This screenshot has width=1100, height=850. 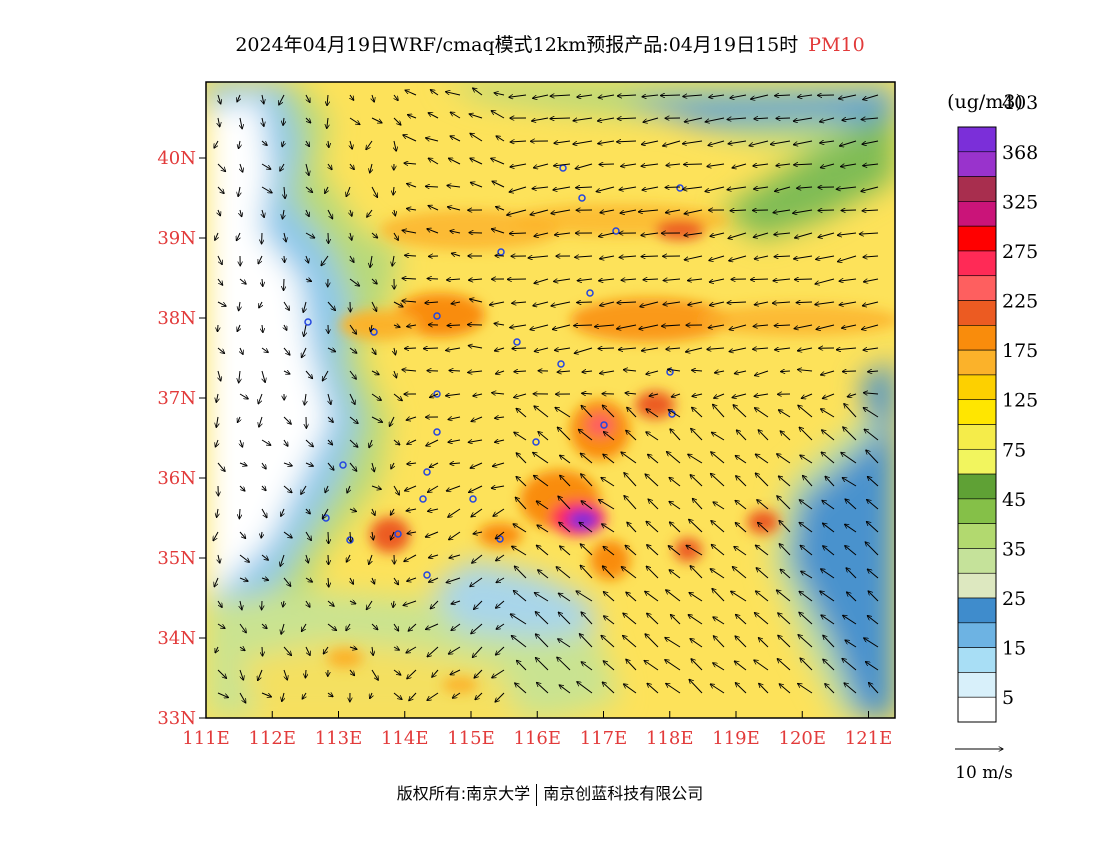 What do you see at coordinates (1014, 649) in the screenshot?
I see `legend-label: 15` at bounding box center [1014, 649].